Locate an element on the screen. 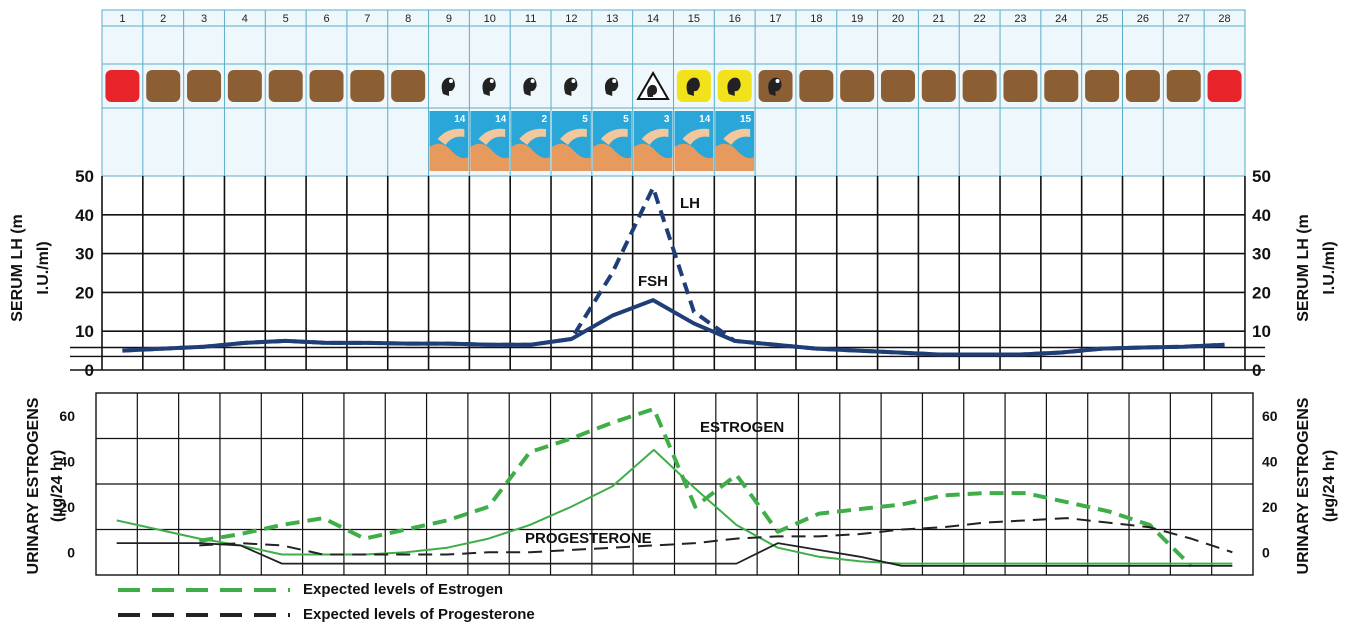 The width and height of the screenshot is (1349, 624). fsh-series-label: FSH is located at coordinates (653, 281).